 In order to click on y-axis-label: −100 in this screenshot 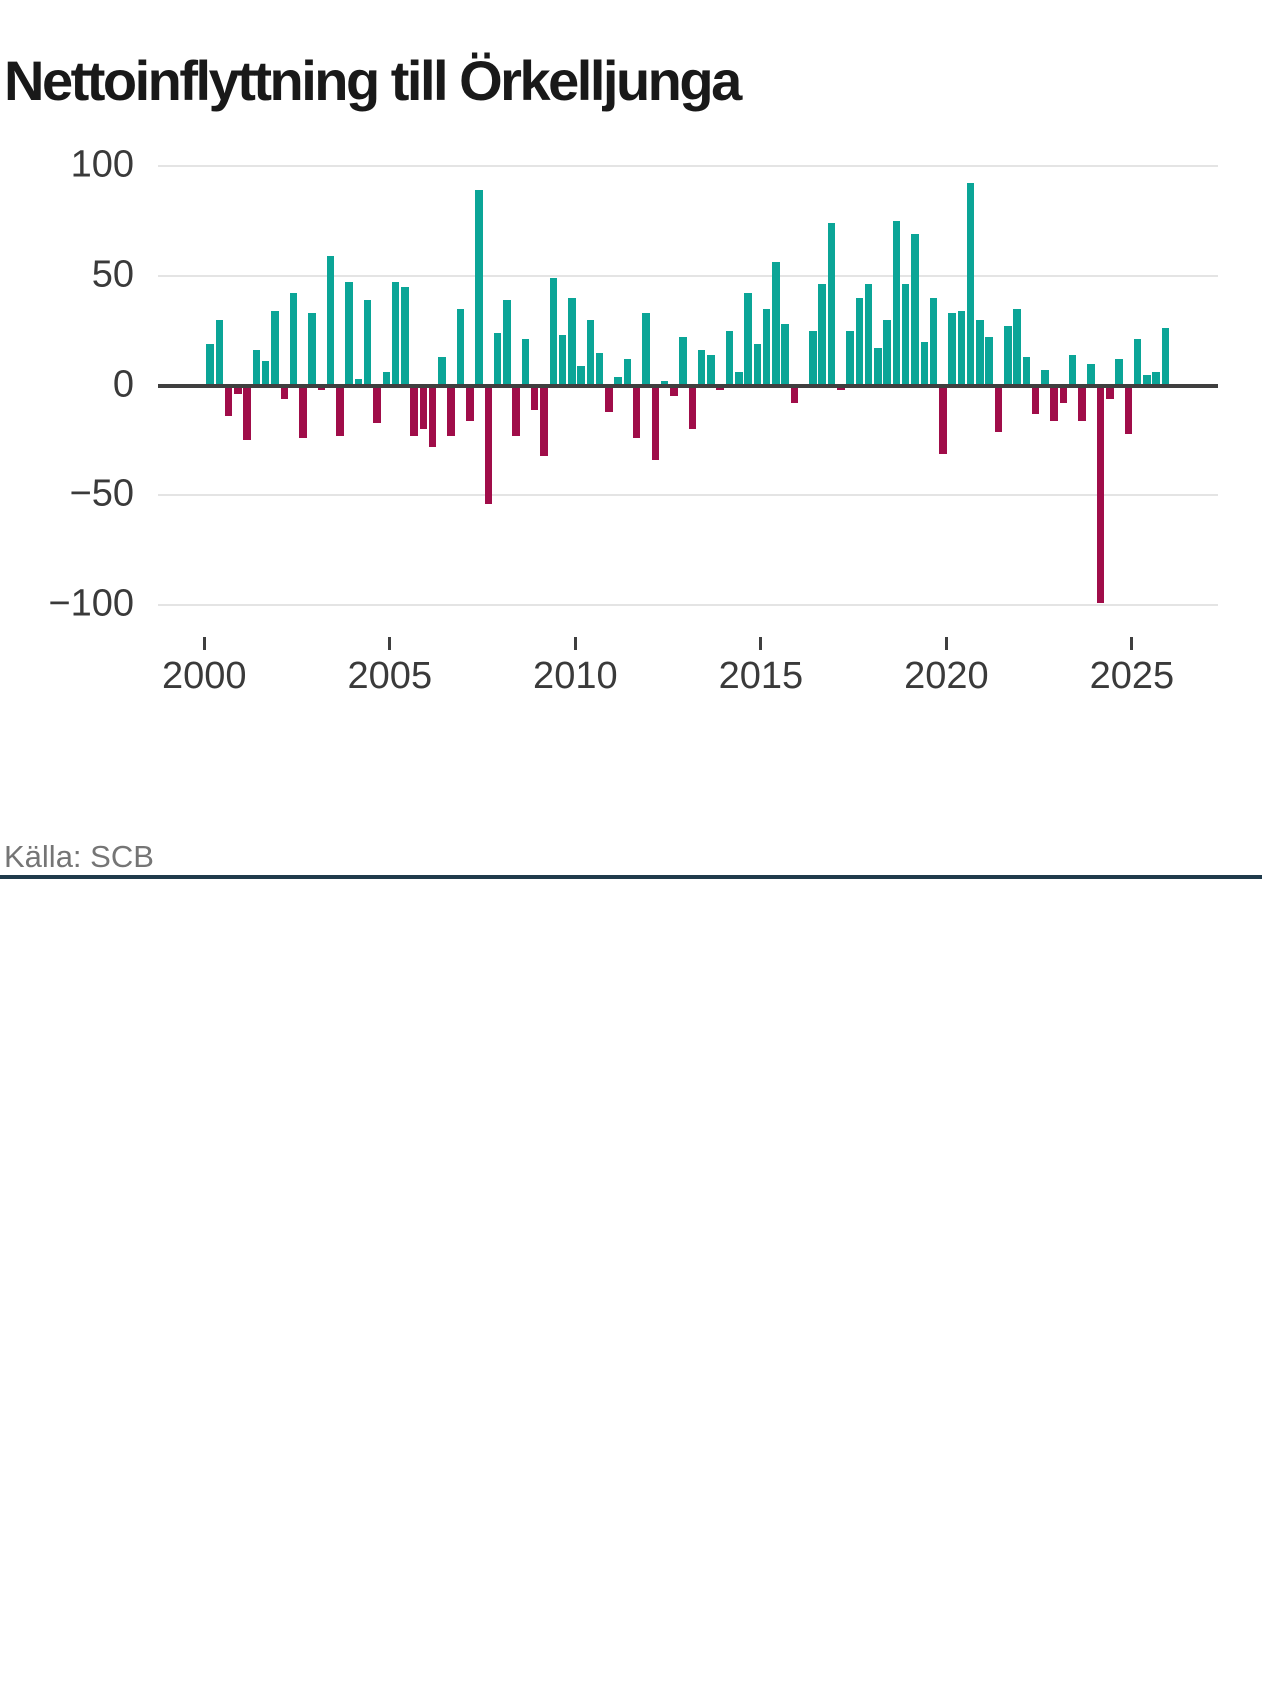, I will do `click(91, 603)`.